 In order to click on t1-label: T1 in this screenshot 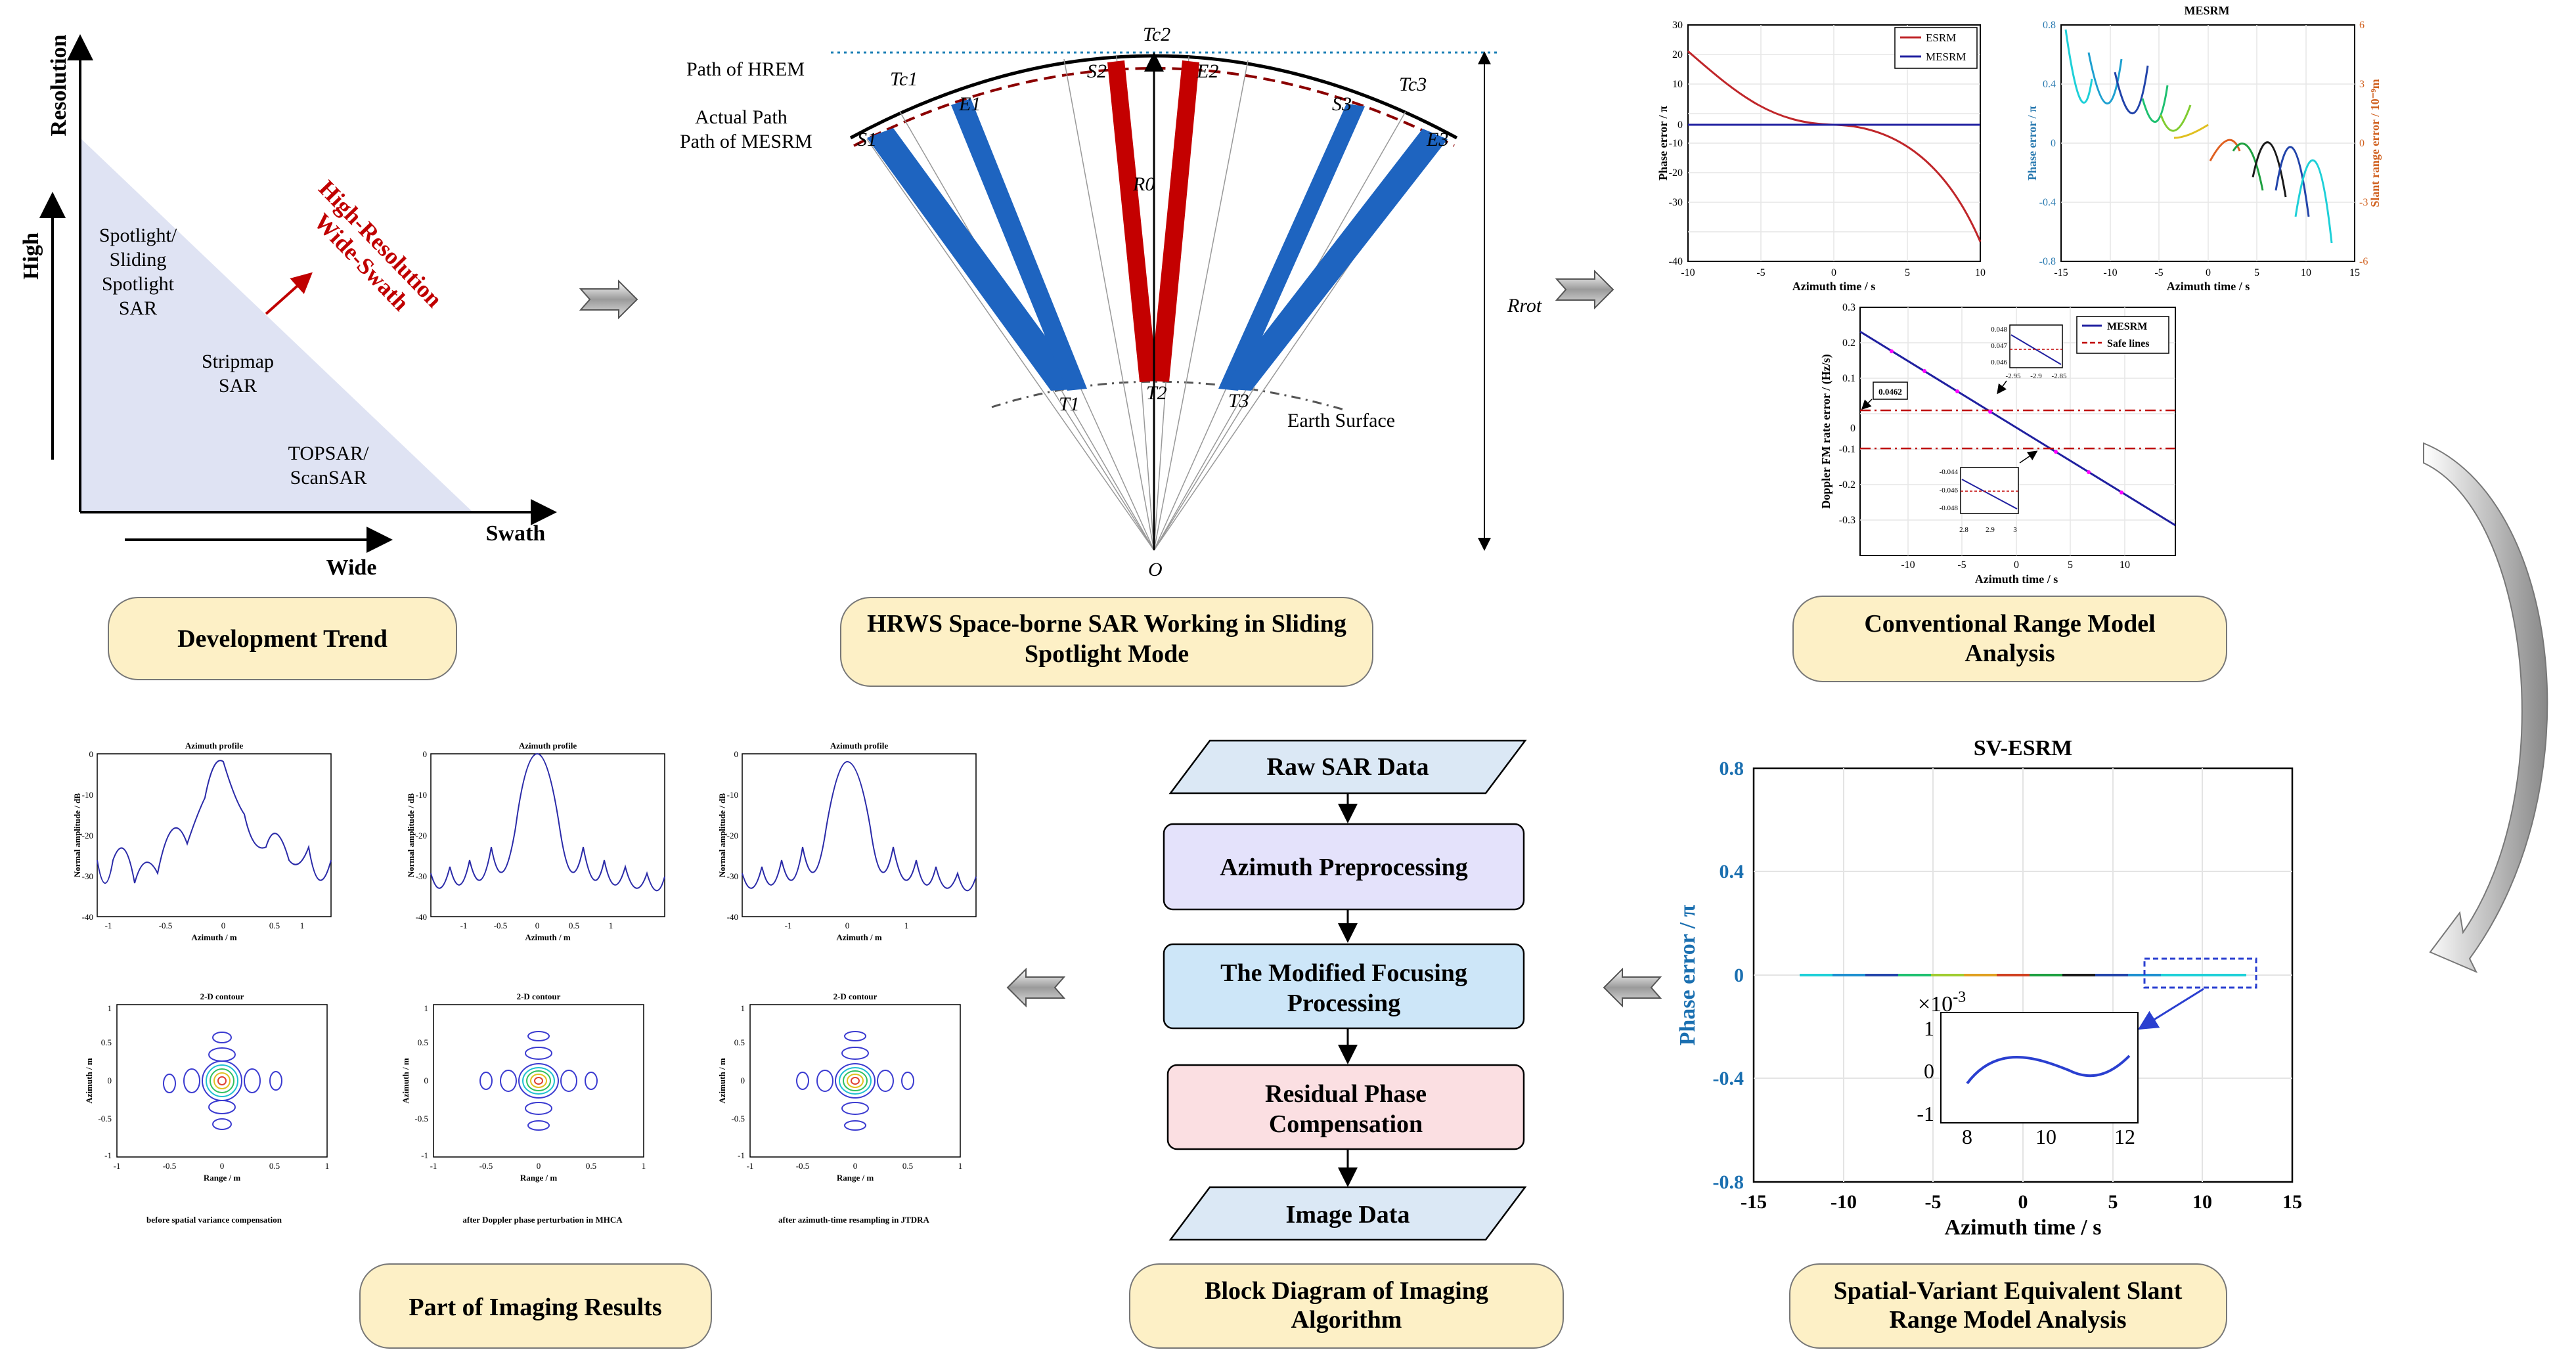, I will do `click(1069, 404)`.